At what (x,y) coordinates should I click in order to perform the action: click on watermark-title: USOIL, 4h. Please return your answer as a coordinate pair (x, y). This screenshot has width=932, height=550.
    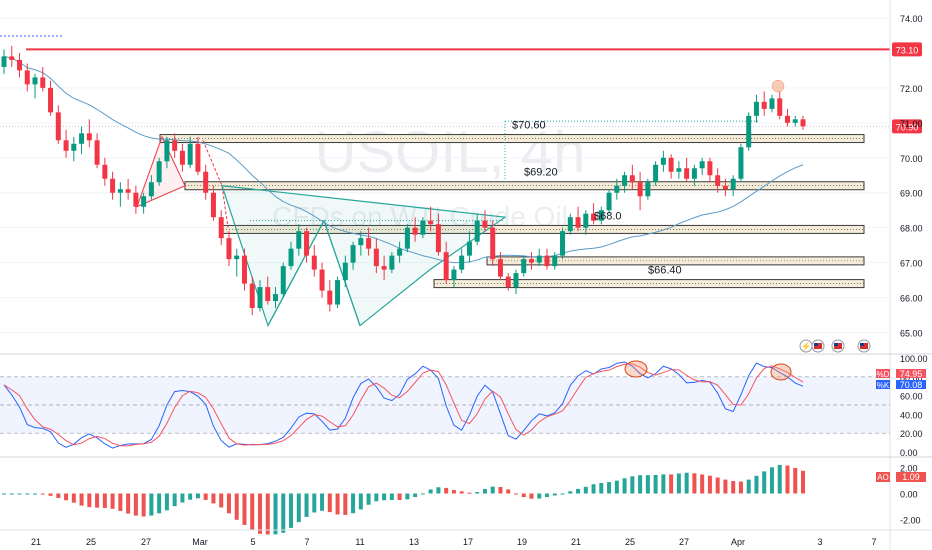
    Looking at the image, I should click on (450, 152).